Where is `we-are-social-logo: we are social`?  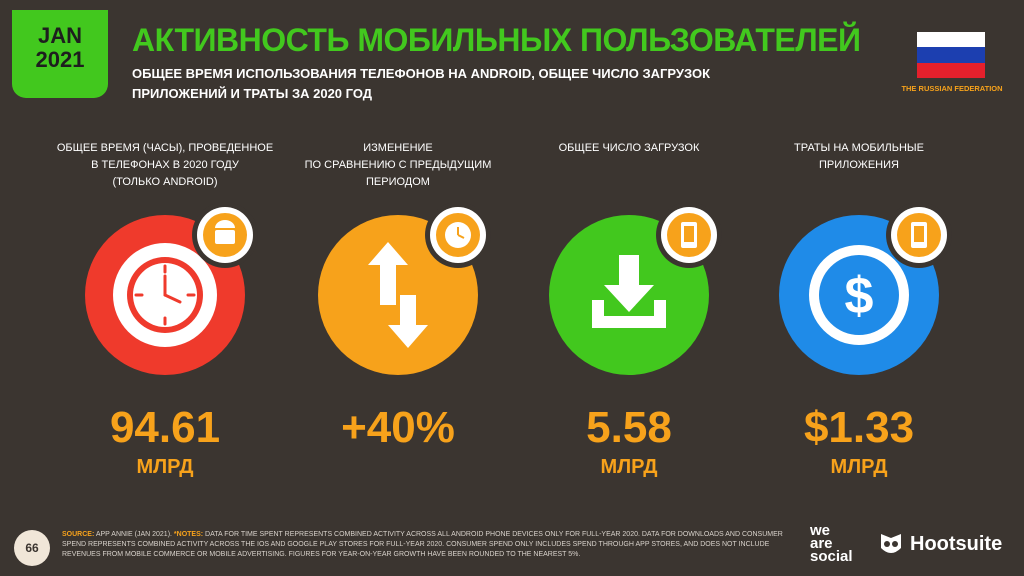
we-are-social-logo: we are social is located at coordinates (831, 543).